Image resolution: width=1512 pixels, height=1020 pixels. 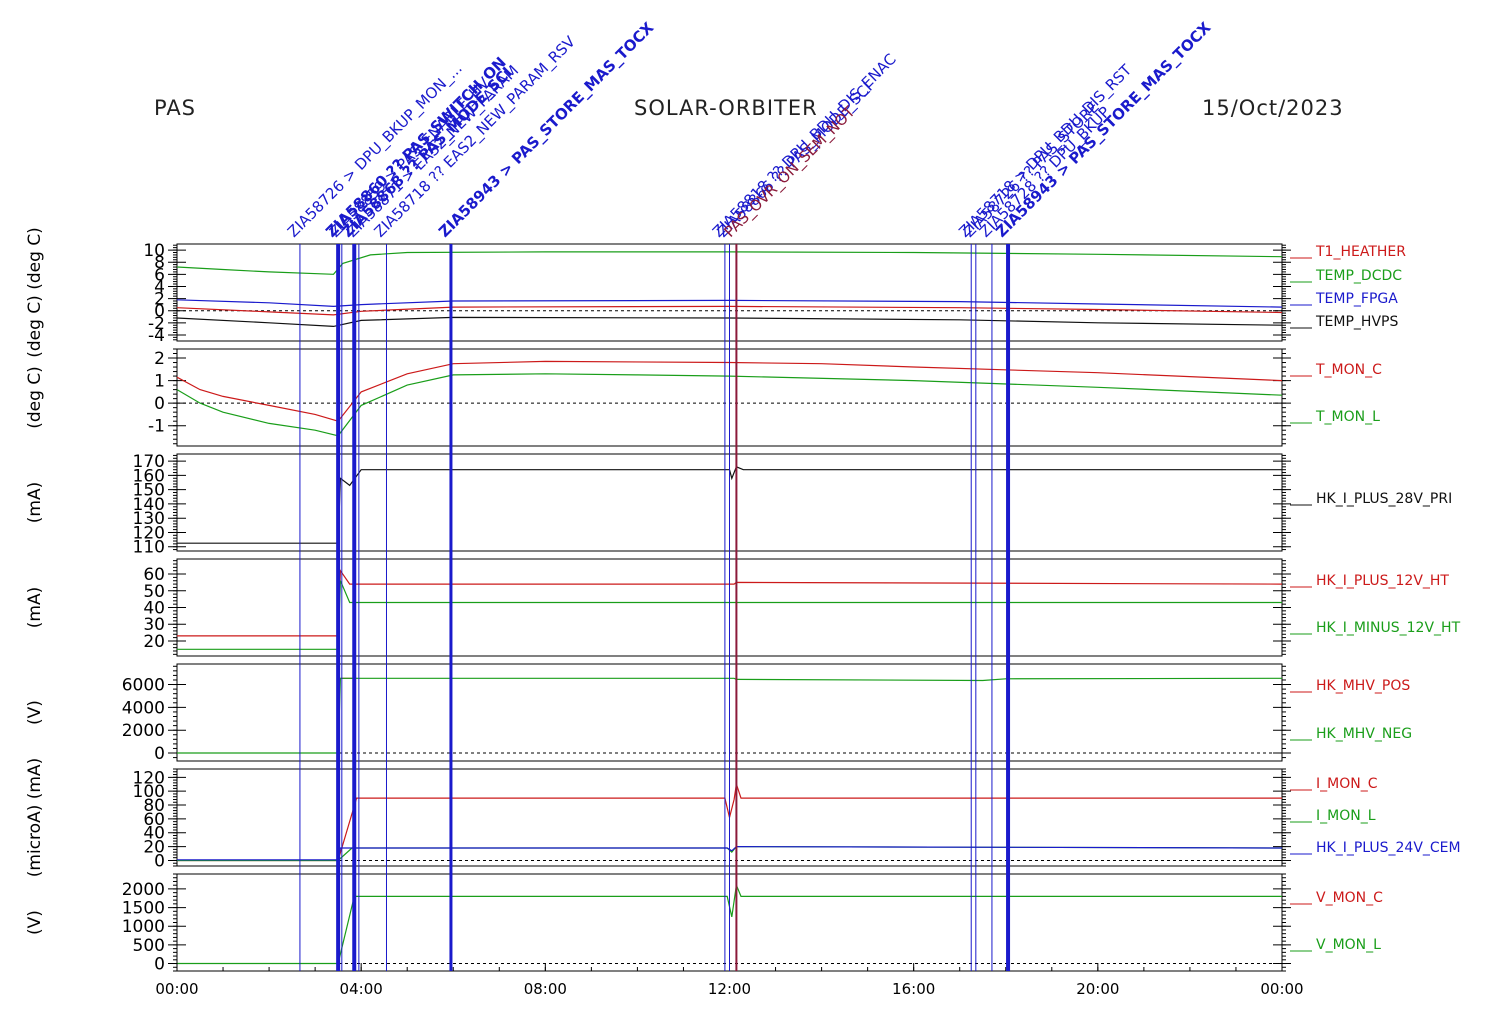 I want to click on y-tick-label: 500, so click(x=149, y=946).